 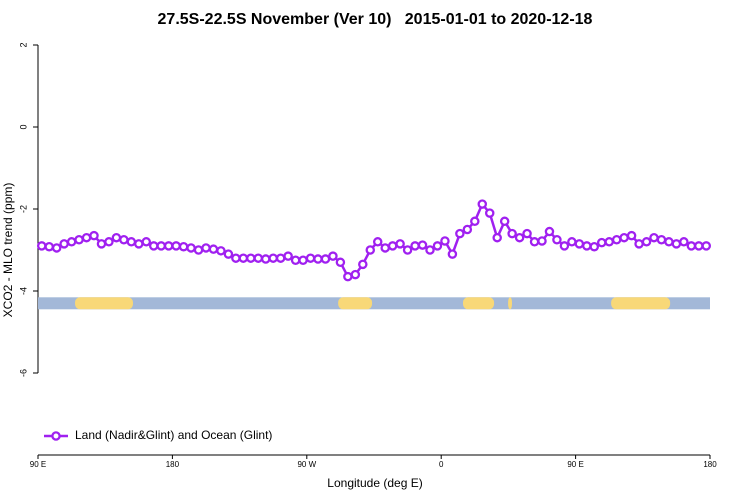 I want to click on ocean-band, so click(x=374, y=303).